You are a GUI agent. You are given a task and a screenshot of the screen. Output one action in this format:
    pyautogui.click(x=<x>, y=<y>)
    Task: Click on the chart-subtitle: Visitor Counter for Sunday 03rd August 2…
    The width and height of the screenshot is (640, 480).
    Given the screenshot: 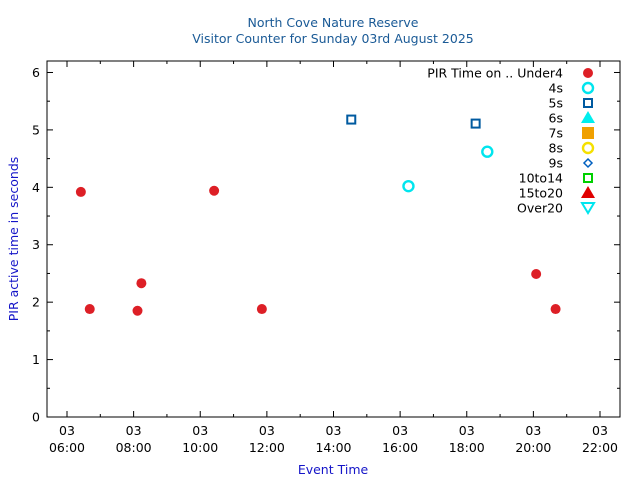 What is the action you would take?
    pyautogui.click(x=333, y=38)
    